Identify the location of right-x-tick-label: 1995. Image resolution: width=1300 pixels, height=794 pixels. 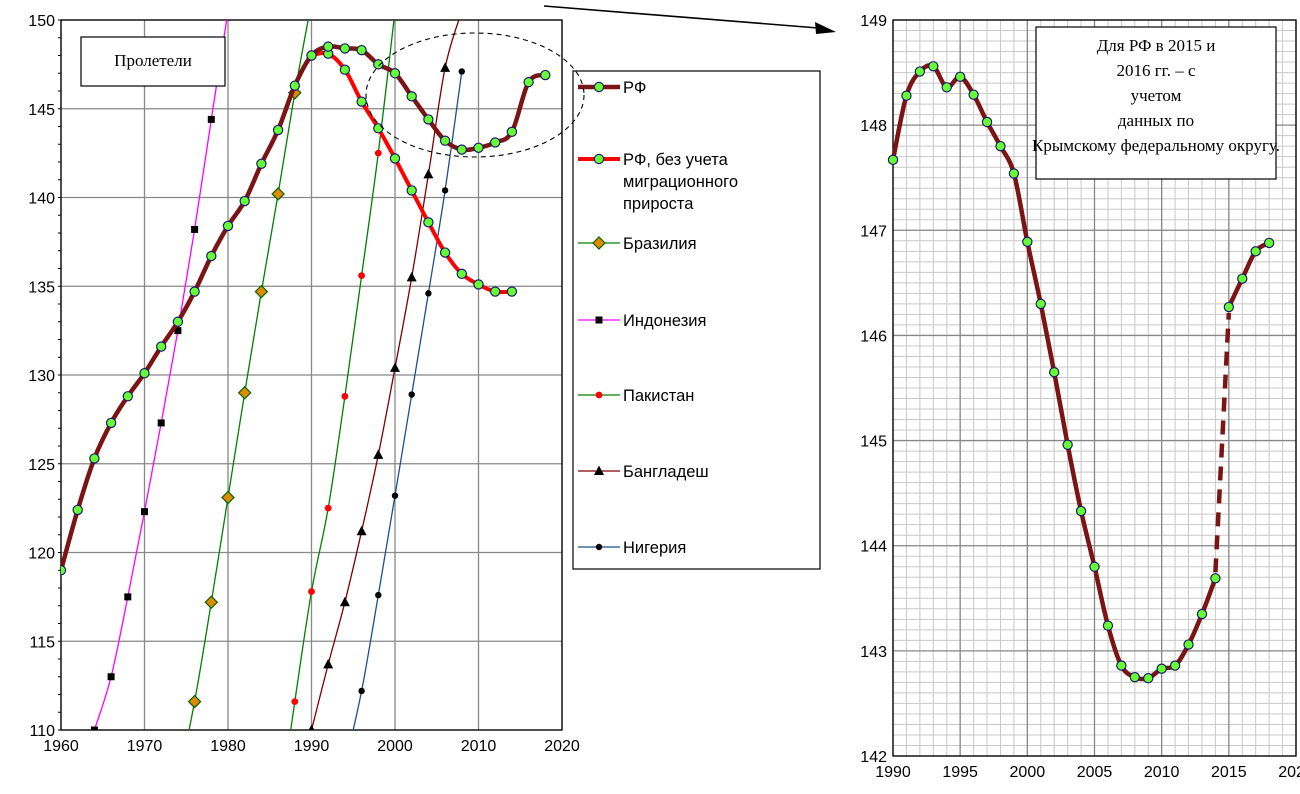
(960, 772).